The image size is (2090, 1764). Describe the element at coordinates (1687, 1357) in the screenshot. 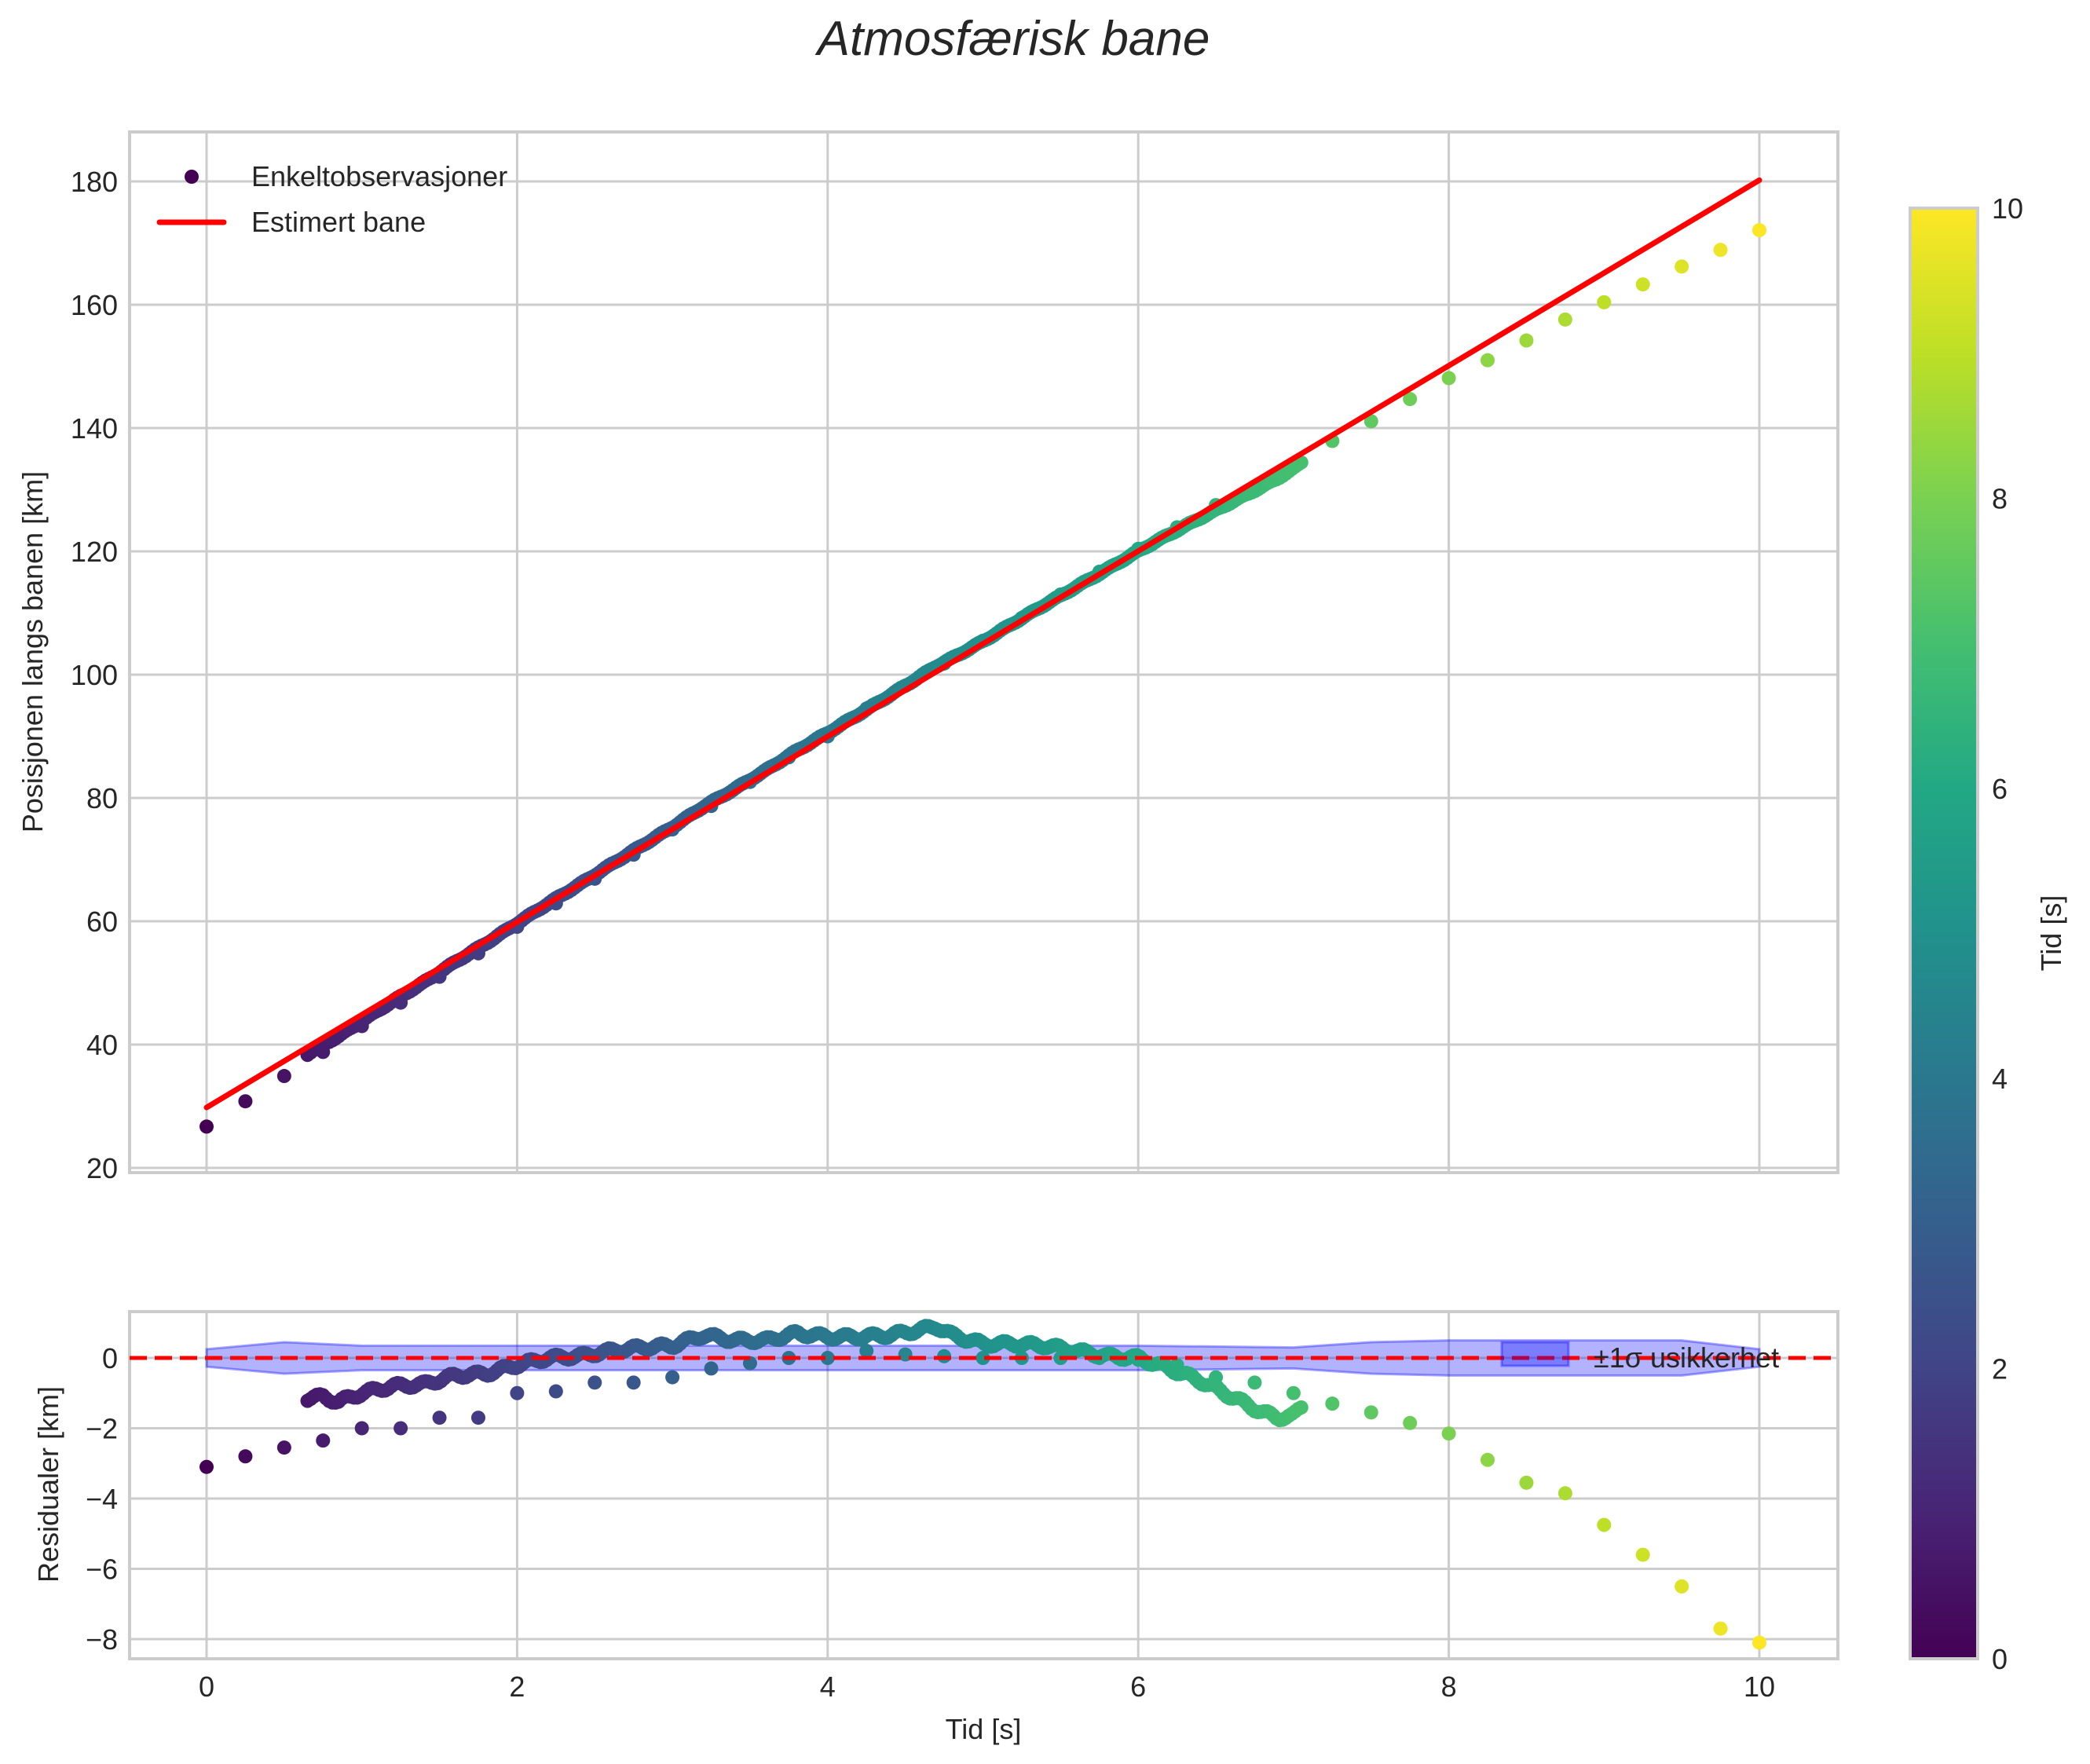

I see `legend-sigma-label: ±1σ usikkerhet` at that location.